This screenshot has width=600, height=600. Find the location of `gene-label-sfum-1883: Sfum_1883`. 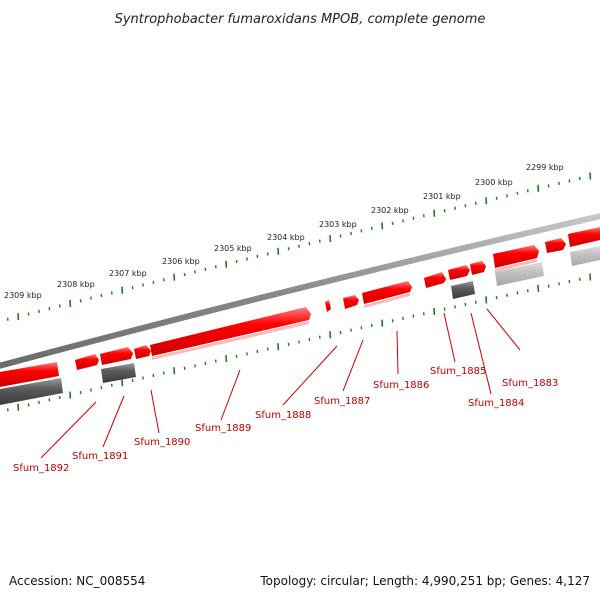

gene-label-sfum-1883: Sfum_1883 is located at coordinates (530, 383).